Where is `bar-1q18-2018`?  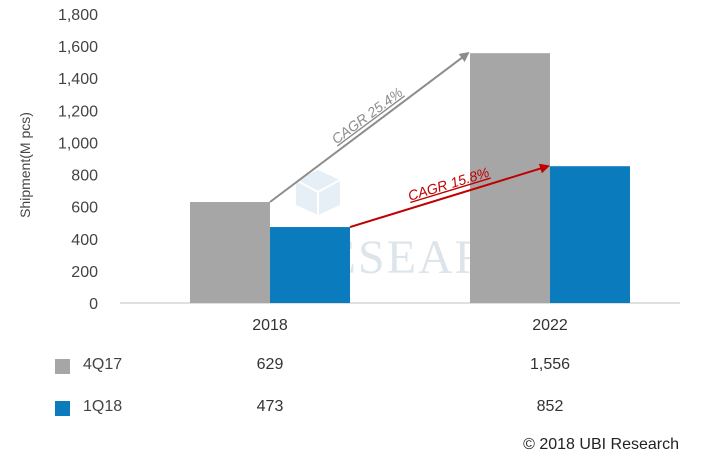
bar-1q18-2018 is located at coordinates (310, 265).